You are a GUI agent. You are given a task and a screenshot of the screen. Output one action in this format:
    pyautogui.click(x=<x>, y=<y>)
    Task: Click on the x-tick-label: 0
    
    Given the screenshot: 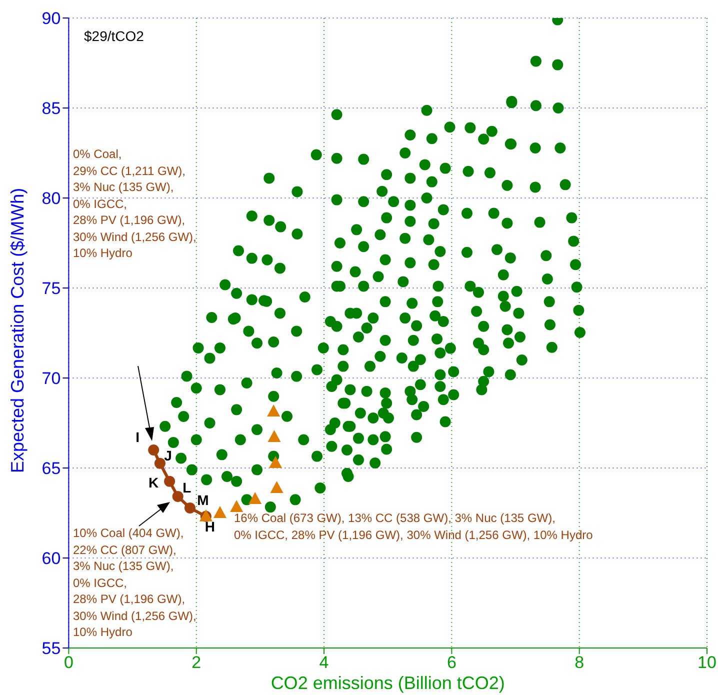 What is the action you would take?
    pyautogui.click(x=69, y=662)
    